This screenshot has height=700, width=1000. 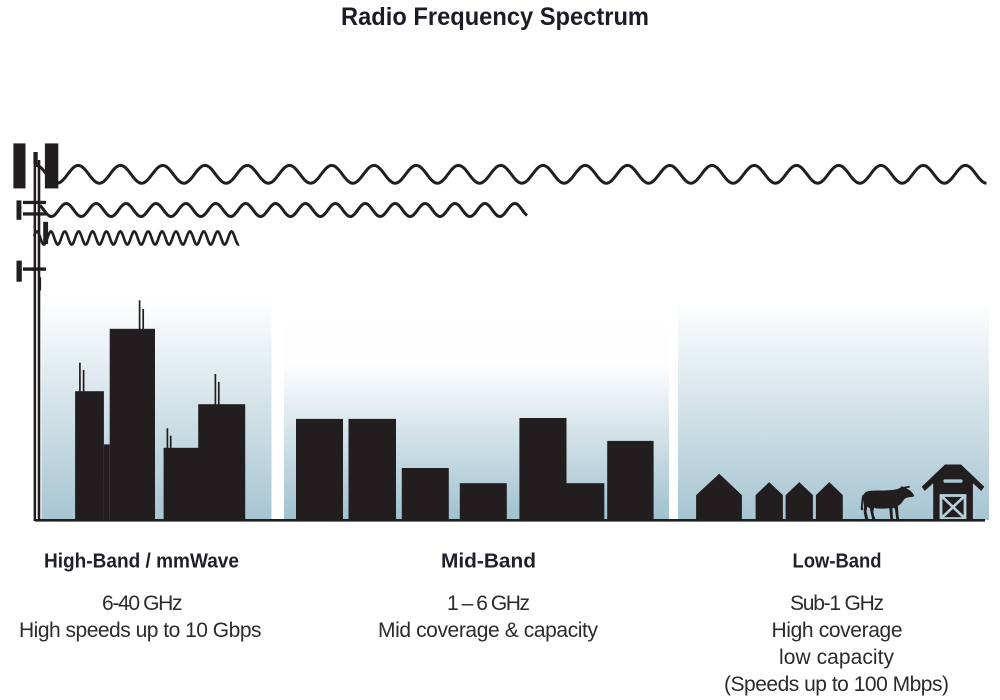 What do you see at coordinates (837, 603) in the screenshot?
I see `svg-text: Sub-1 GHz` at bounding box center [837, 603].